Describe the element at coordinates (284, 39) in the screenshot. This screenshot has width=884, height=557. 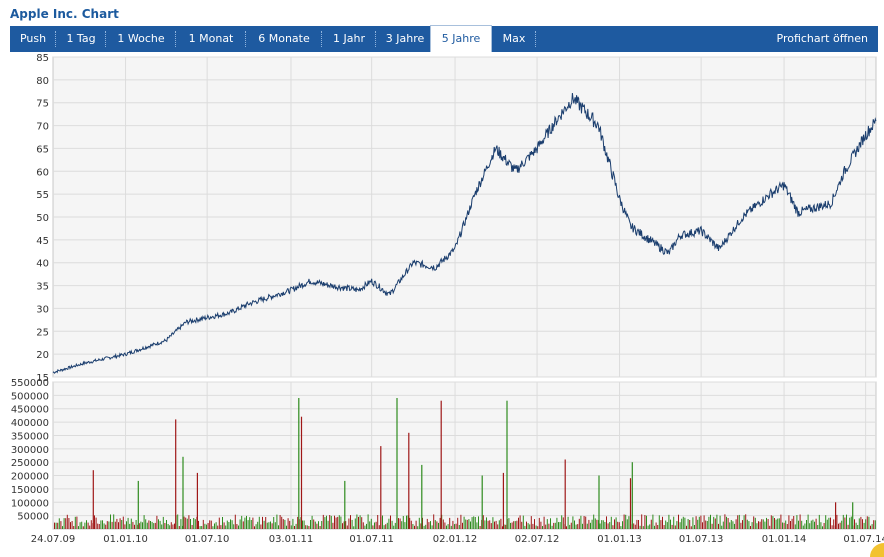
I see `tab-6-monate: 6 Monate` at that location.